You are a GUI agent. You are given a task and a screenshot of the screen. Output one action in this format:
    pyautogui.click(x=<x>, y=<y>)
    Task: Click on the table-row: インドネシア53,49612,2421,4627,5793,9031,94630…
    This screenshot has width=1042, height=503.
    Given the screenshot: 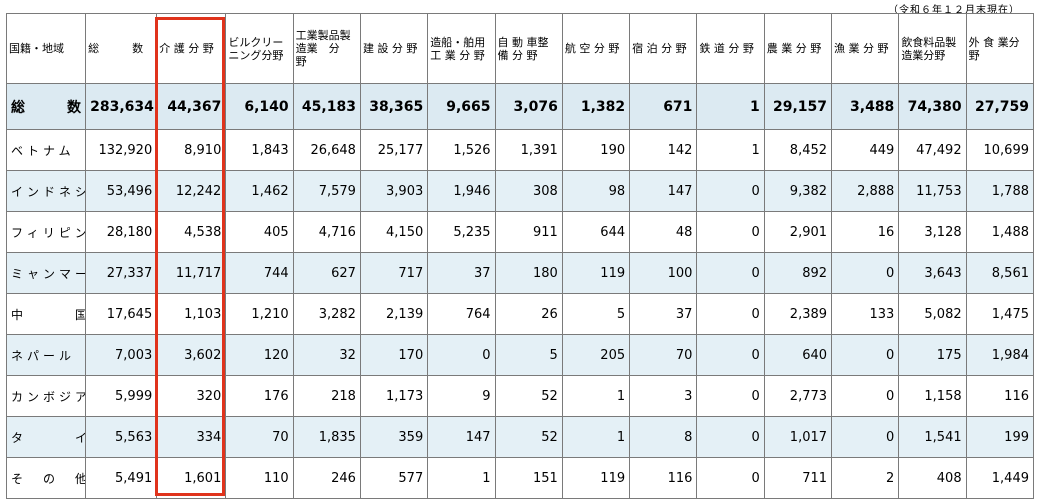 What is the action you would take?
    pyautogui.click(x=520, y=191)
    